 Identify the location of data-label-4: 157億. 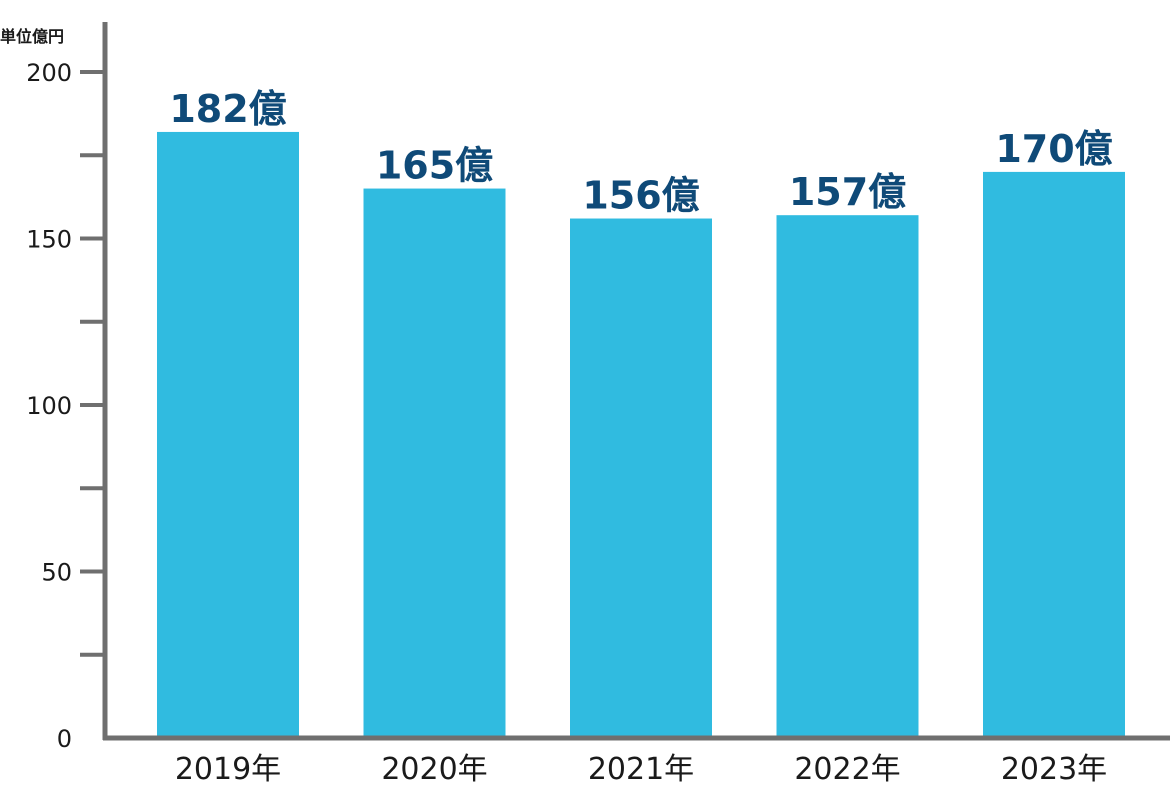
(847, 192).